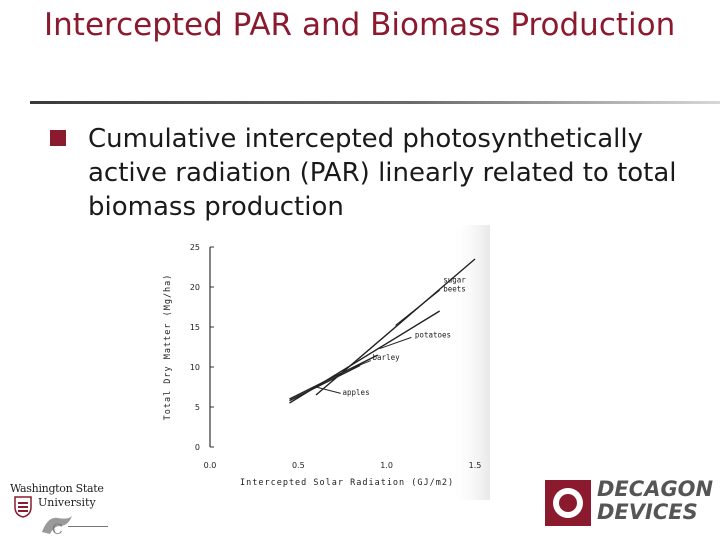 The width and height of the screenshot is (720, 540). What do you see at coordinates (58, 138) in the screenshot?
I see `bullet-square-icon` at bounding box center [58, 138].